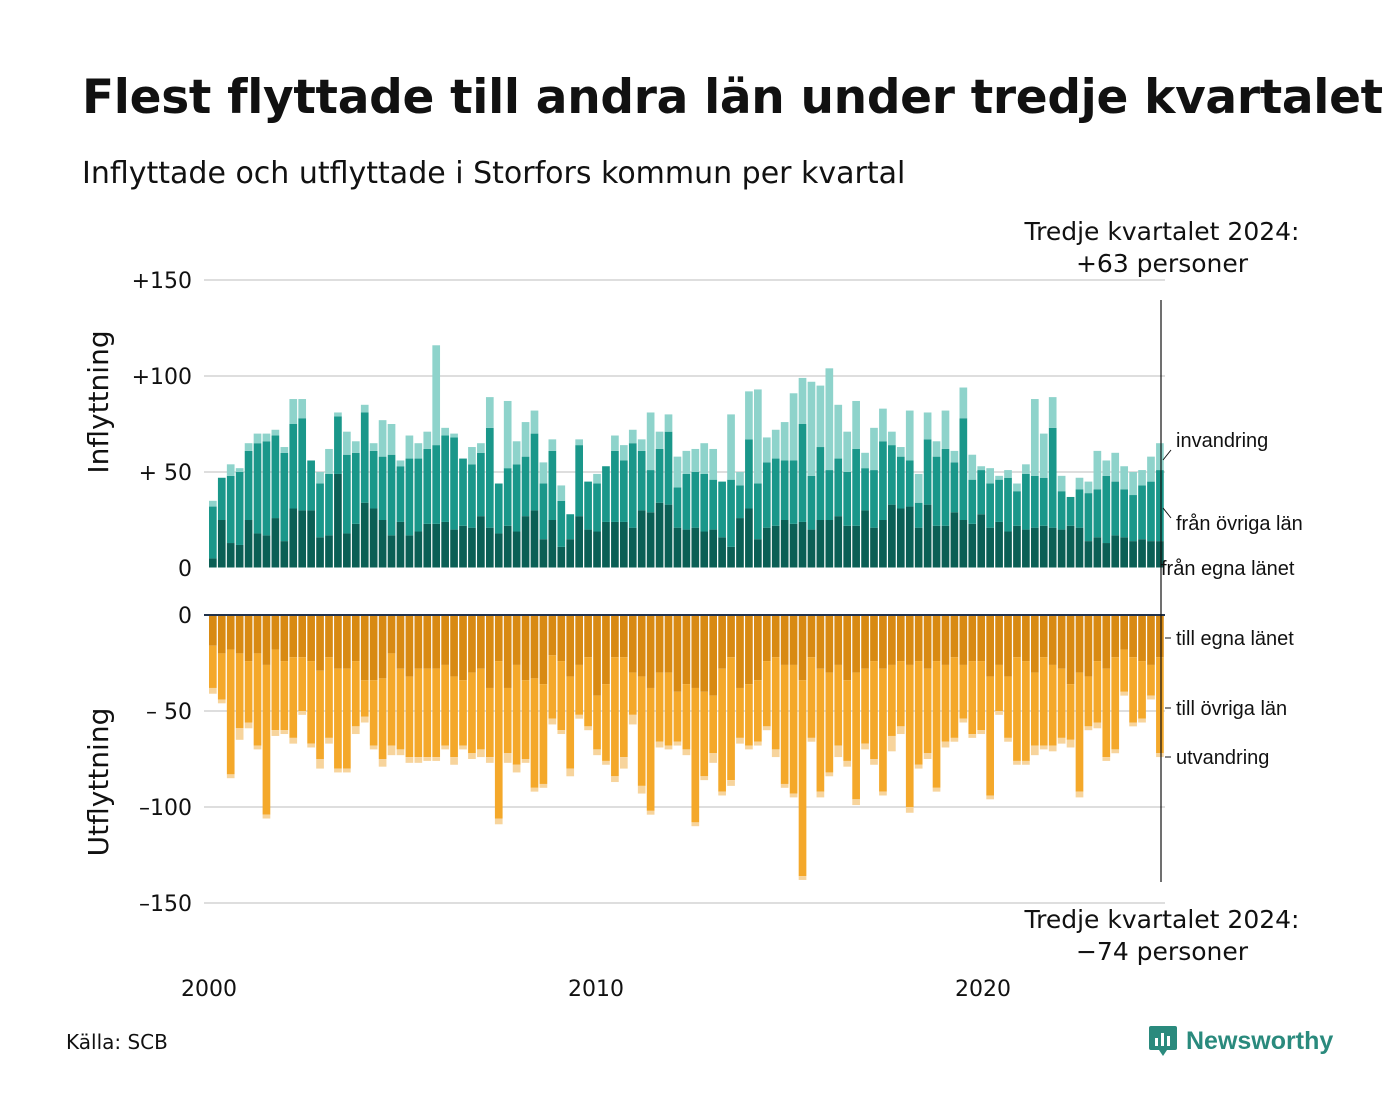 The width and height of the screenshot is (1400, 1120). What do you see at coordinates (1231, 709) in the screenshot?
I see `legend-till-ovriga-lan: till övriga län` at bounding box center [1231, 709].